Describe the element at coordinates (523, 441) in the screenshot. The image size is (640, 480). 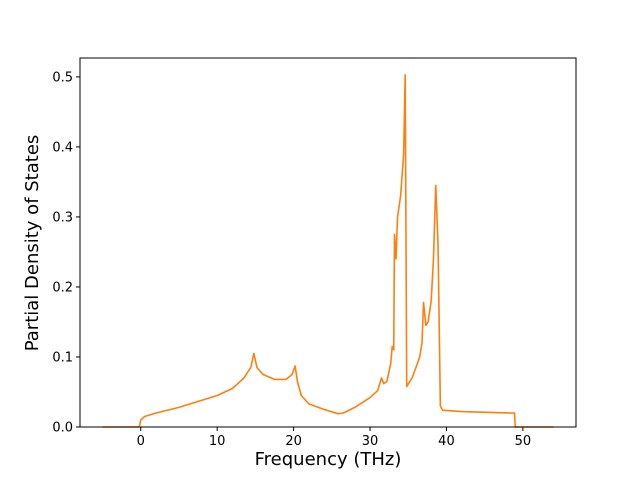
I see `x-tick-label: 50` at that location.